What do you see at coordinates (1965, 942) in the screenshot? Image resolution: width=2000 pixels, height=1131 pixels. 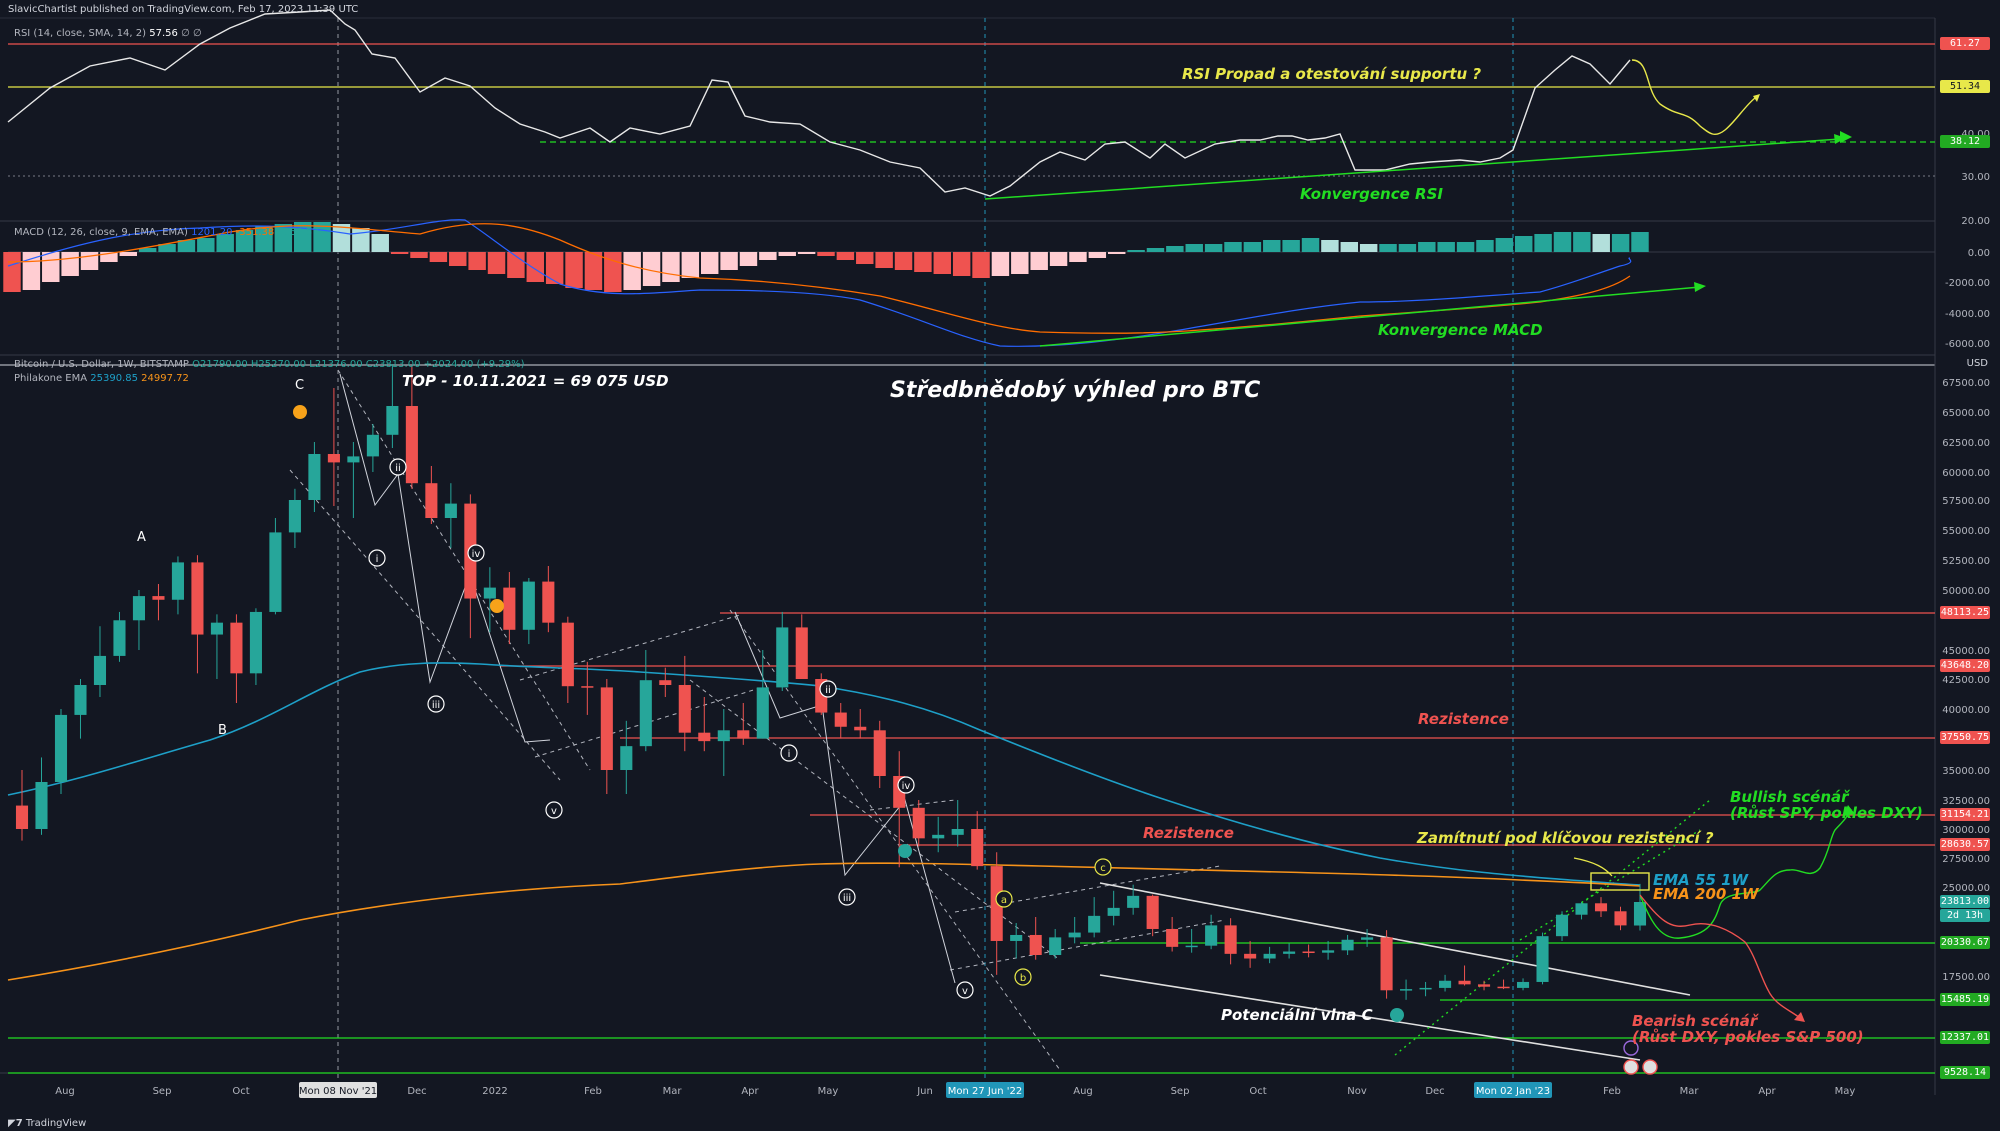 I see `price-level-tag: 20330.67` at bounding box center [1965, 942].